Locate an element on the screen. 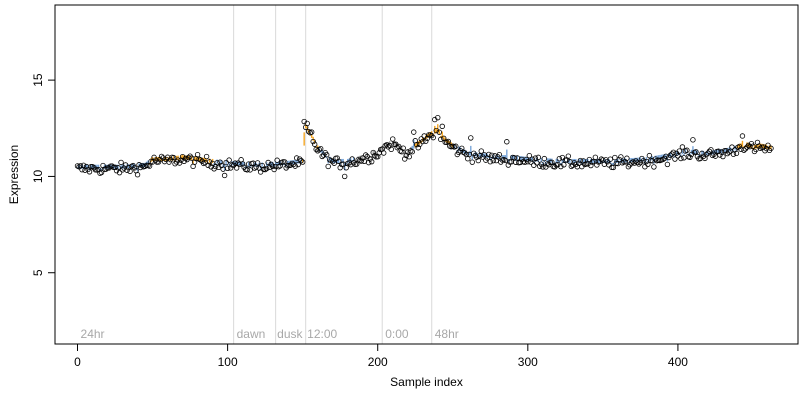 The width and height of the screenshot is (800, 400). data-points is located at coordinates (424, 147).